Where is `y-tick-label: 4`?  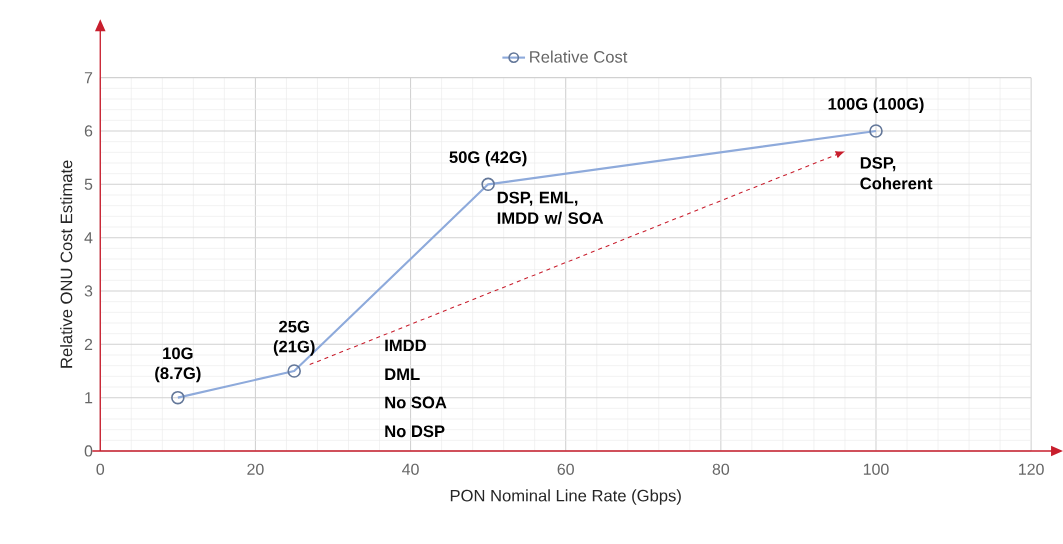 y-tick-label: 4 is located at coordinates (88, 238).